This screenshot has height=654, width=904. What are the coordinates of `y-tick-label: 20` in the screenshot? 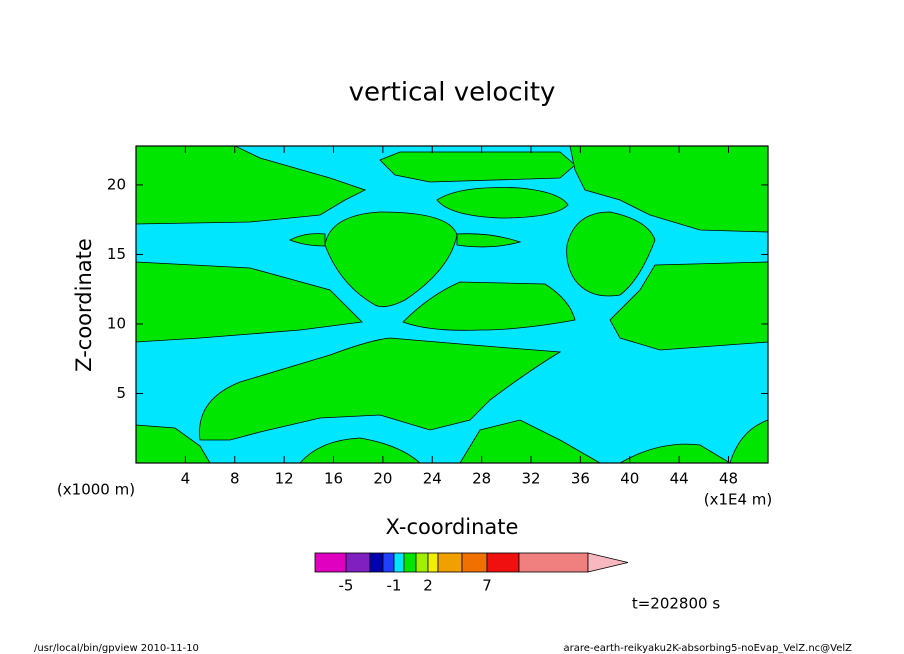 It's located at (116, 184).